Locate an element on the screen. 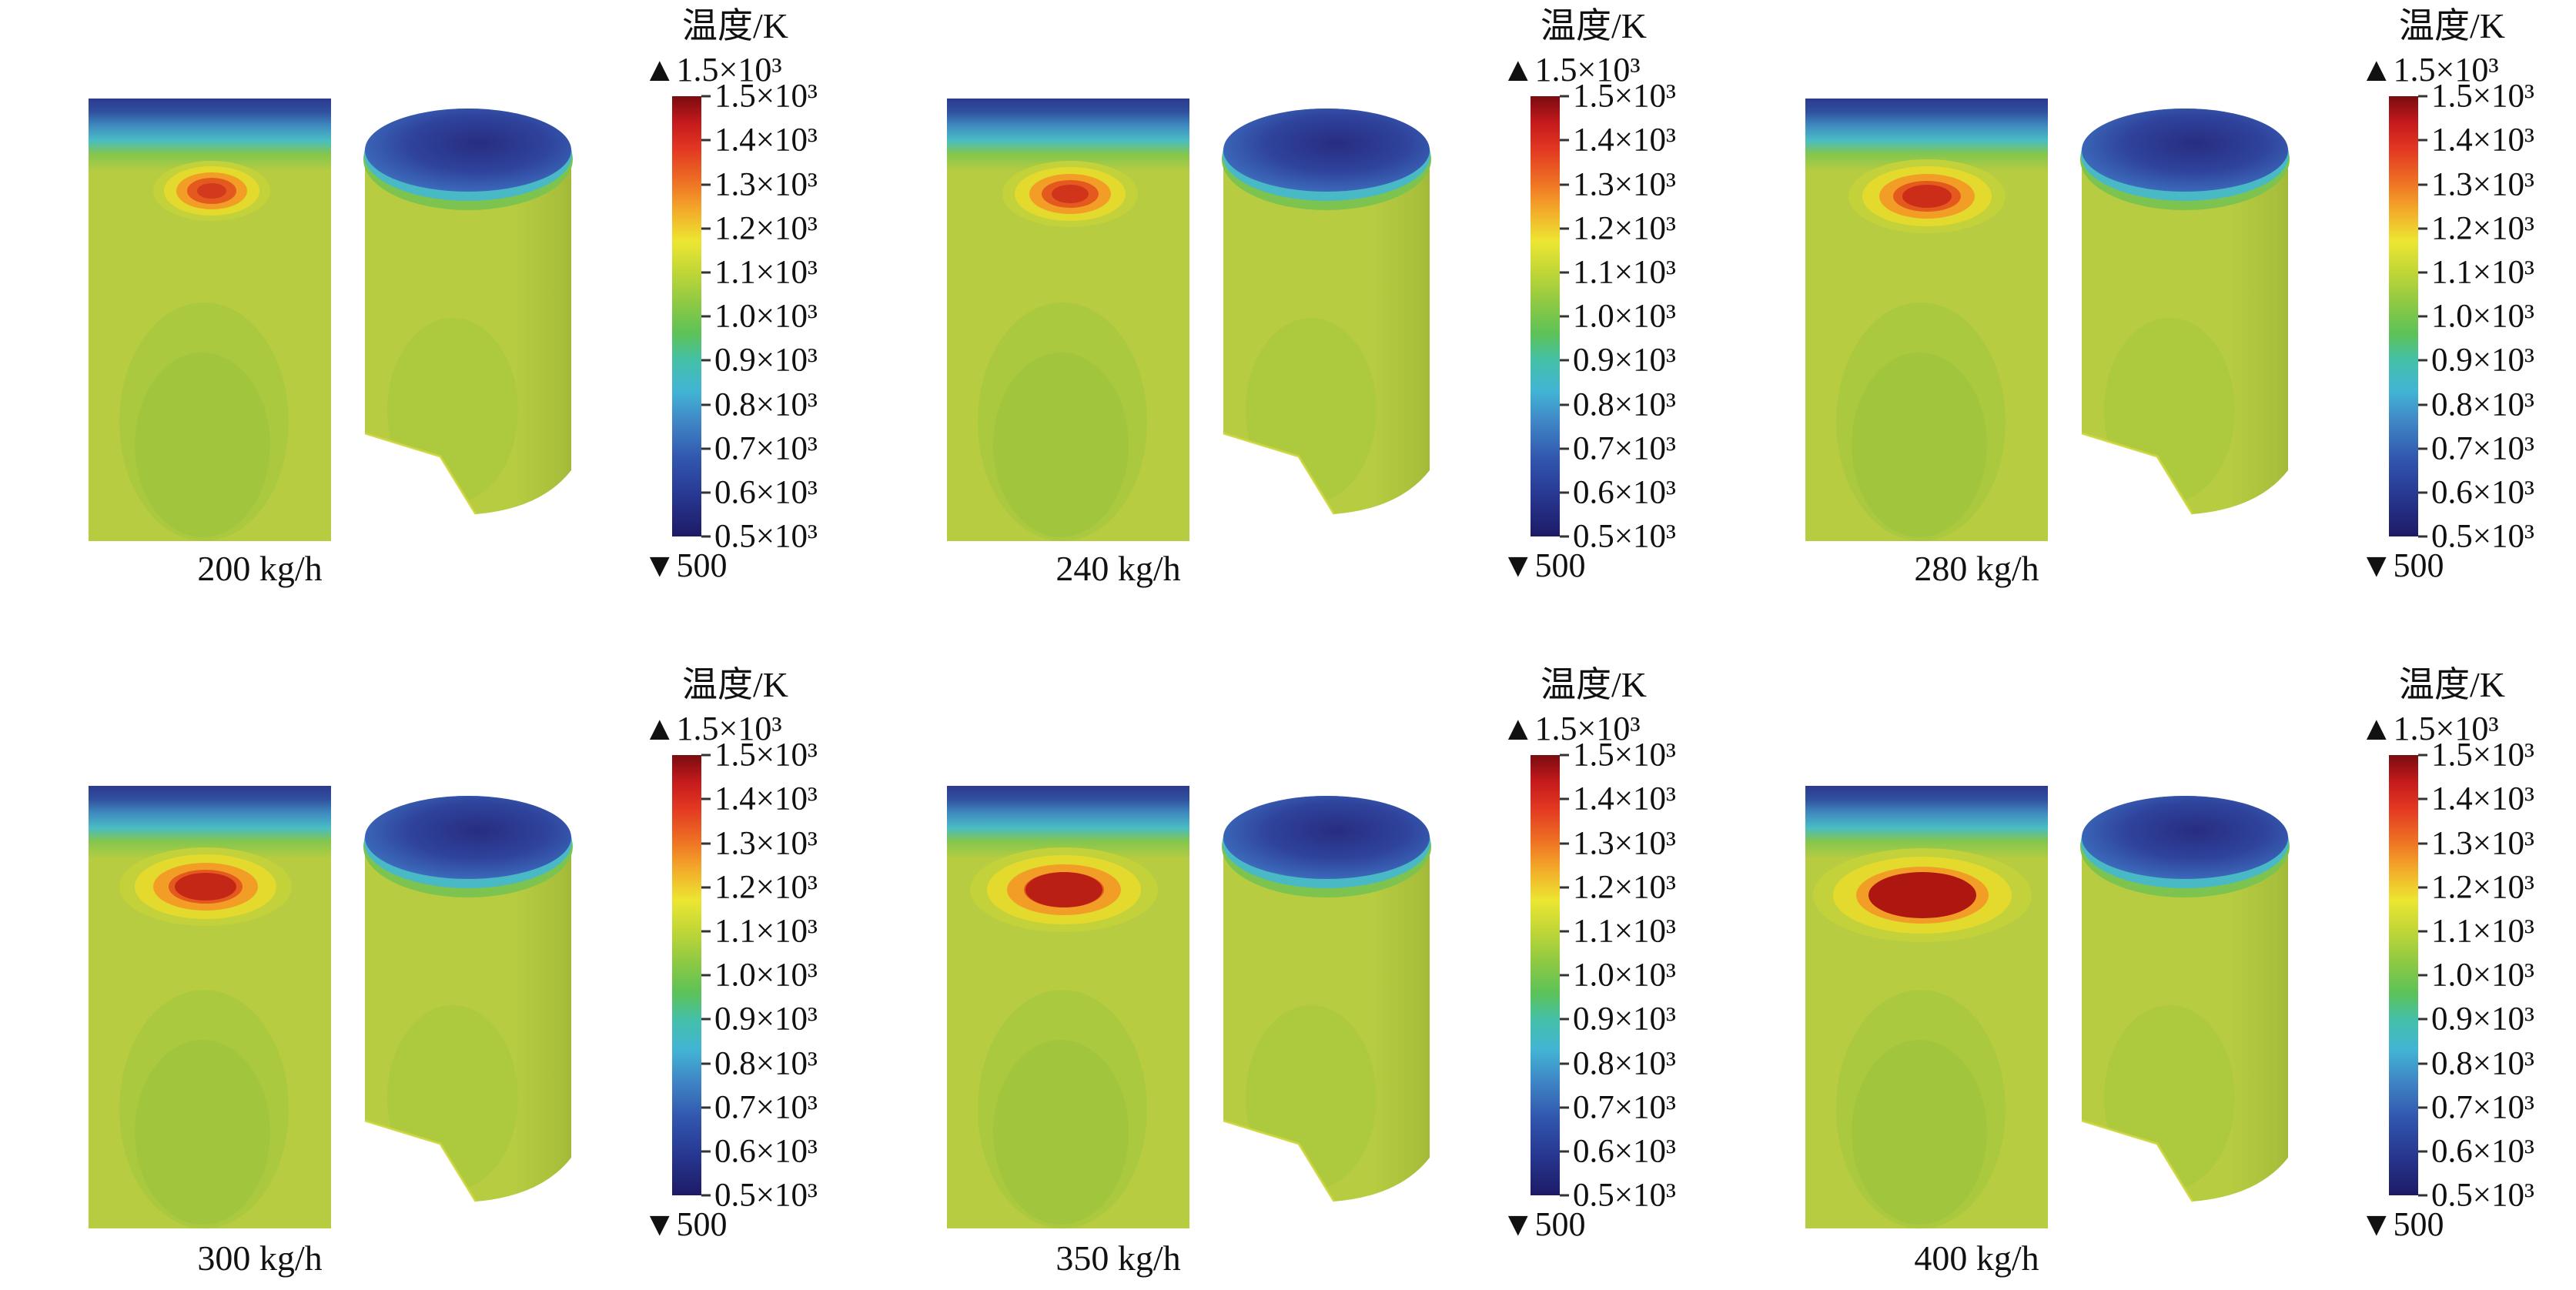 The image size is (2576, 1290). colorbar-tick: 0.8×10³ is located at coordinates (2476, 405).